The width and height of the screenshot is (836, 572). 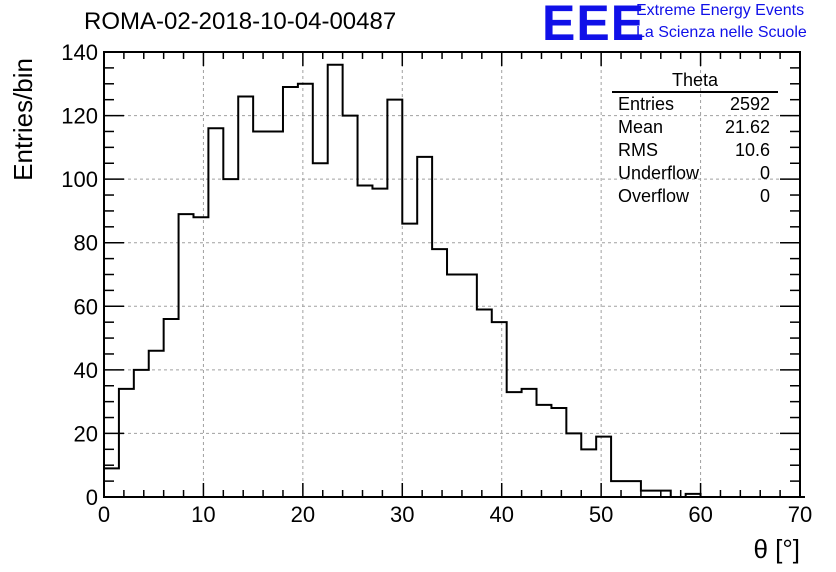 I want to click on x-tick-label: 20, so click(x=303, y=514).